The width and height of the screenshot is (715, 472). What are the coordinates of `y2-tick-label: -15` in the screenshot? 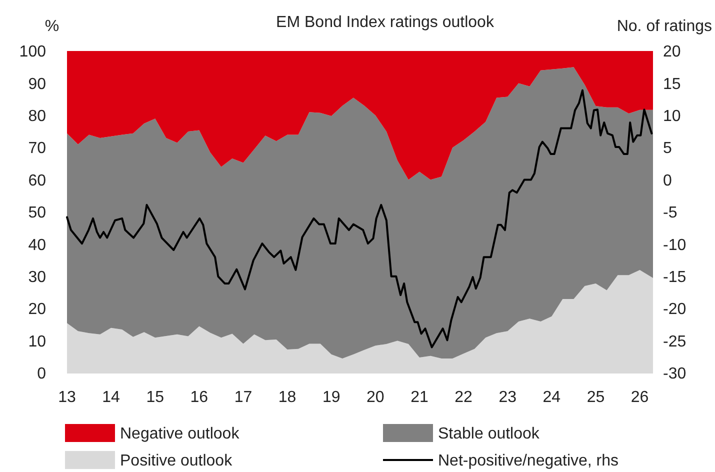 It's located at (674, 277).